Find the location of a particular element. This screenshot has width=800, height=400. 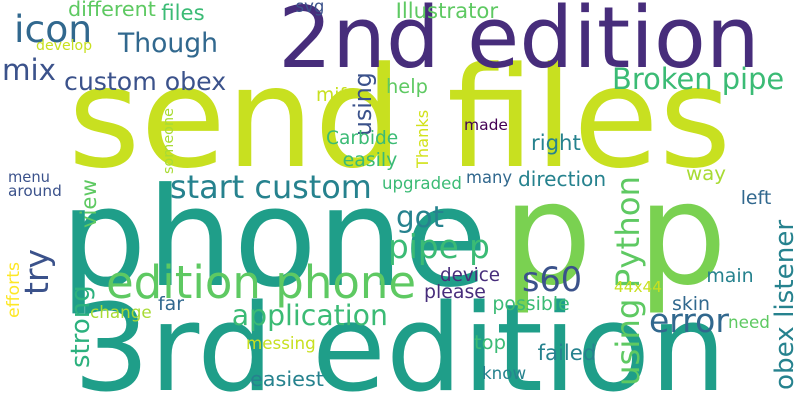

word-though: Though is located at coordinates (168, 43).